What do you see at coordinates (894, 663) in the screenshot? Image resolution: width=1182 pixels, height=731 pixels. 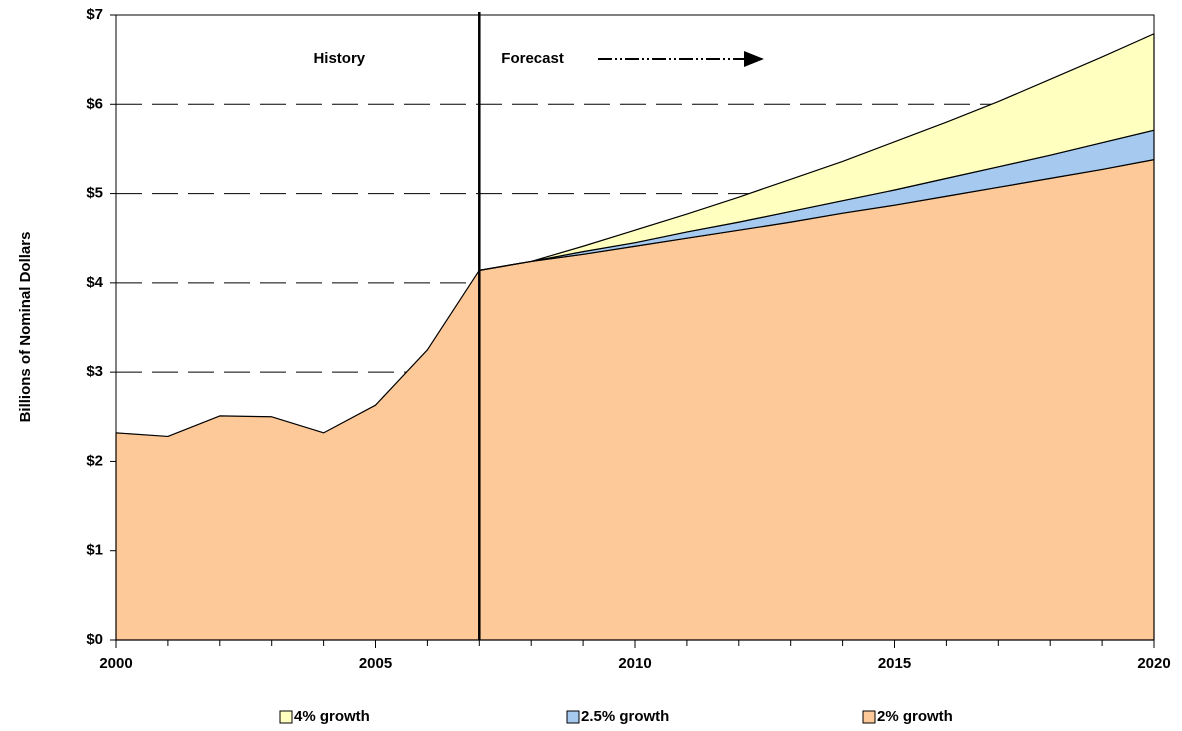 I see `x-tick-label: 2015` at bounding box center [894, 663].